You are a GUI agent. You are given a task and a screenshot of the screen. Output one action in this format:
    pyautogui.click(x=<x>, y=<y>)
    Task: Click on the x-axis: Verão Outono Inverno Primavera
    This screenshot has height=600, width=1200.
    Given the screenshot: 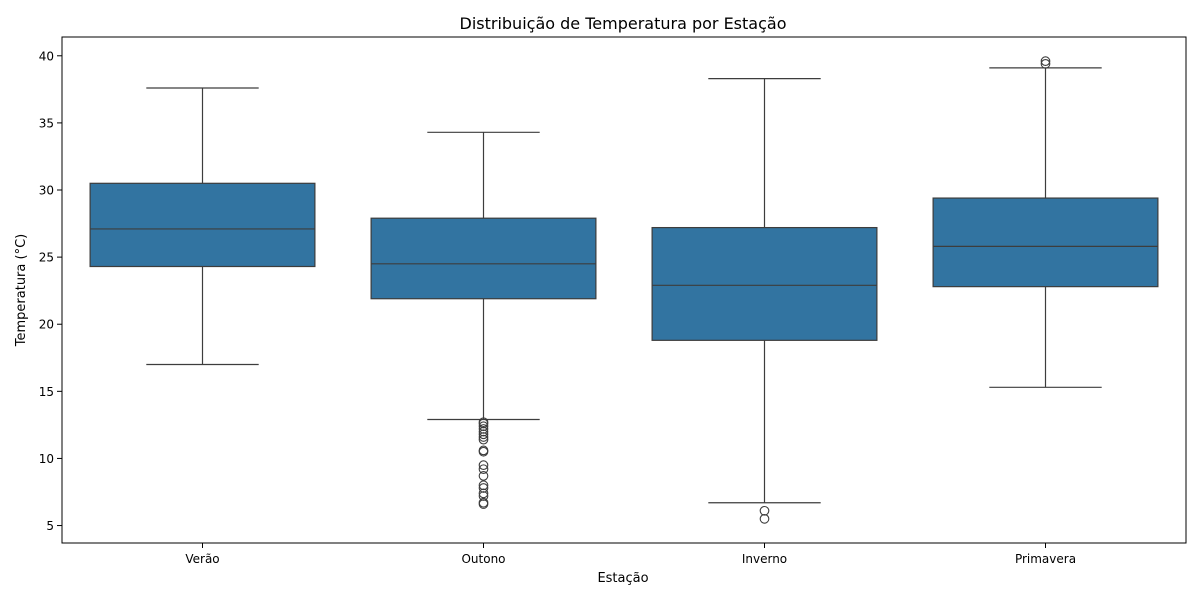 What is the action you would take?
    pyautogui.click(x=630, y=554)
    